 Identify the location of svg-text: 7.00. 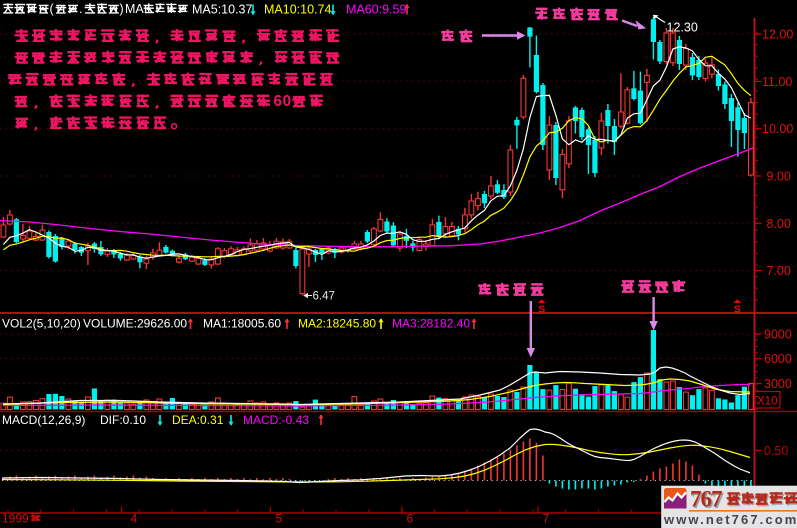
(779, 271).